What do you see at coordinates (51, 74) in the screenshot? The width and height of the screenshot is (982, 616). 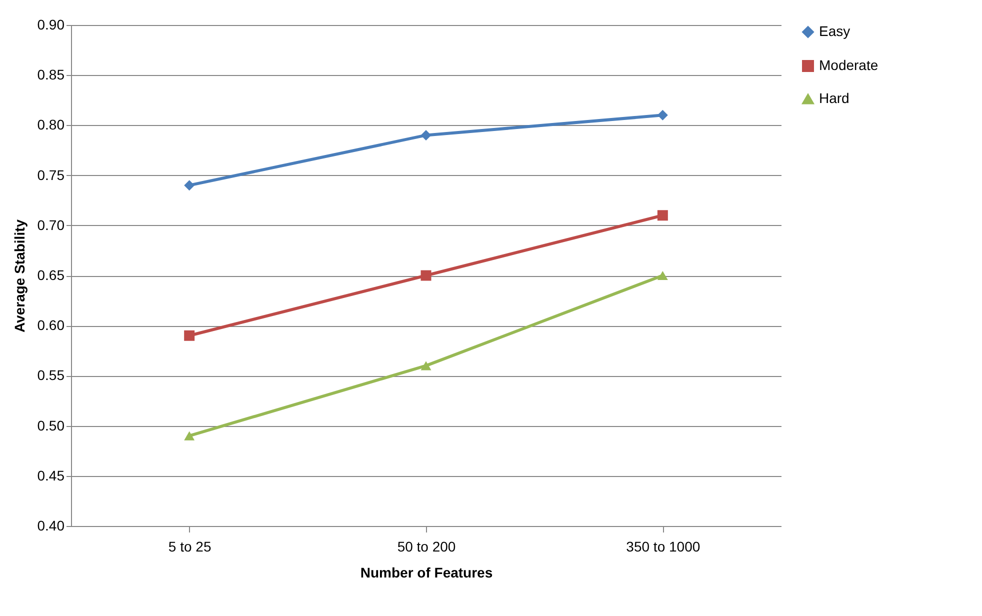 I see `y-tick-label: 0.85` at bounding box center [51, 74].